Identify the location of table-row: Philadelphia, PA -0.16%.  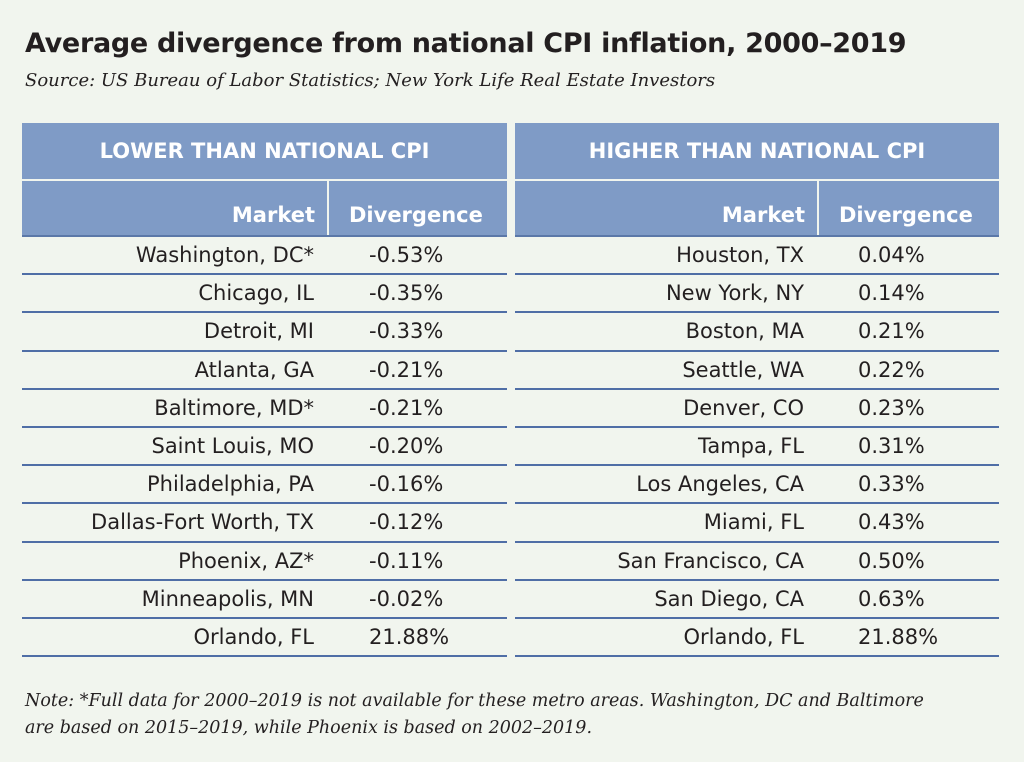
(264, 485).